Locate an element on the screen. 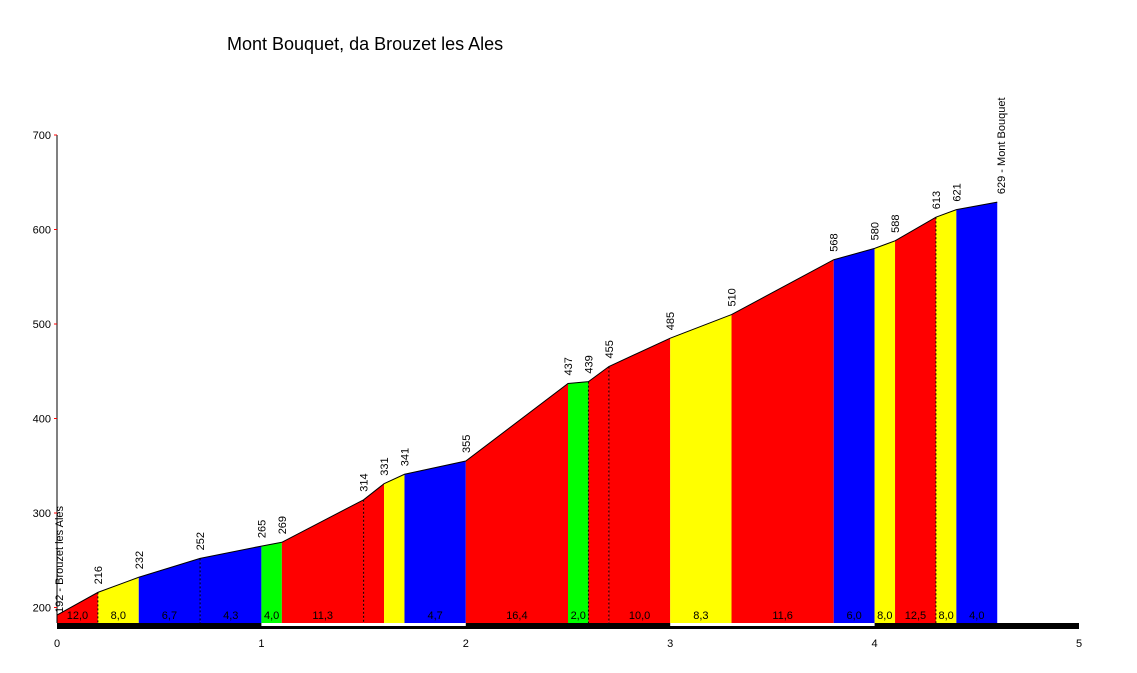 The image size is (1137, 673). y-tick-label-1: 300 is located at coordinates (42, 514).